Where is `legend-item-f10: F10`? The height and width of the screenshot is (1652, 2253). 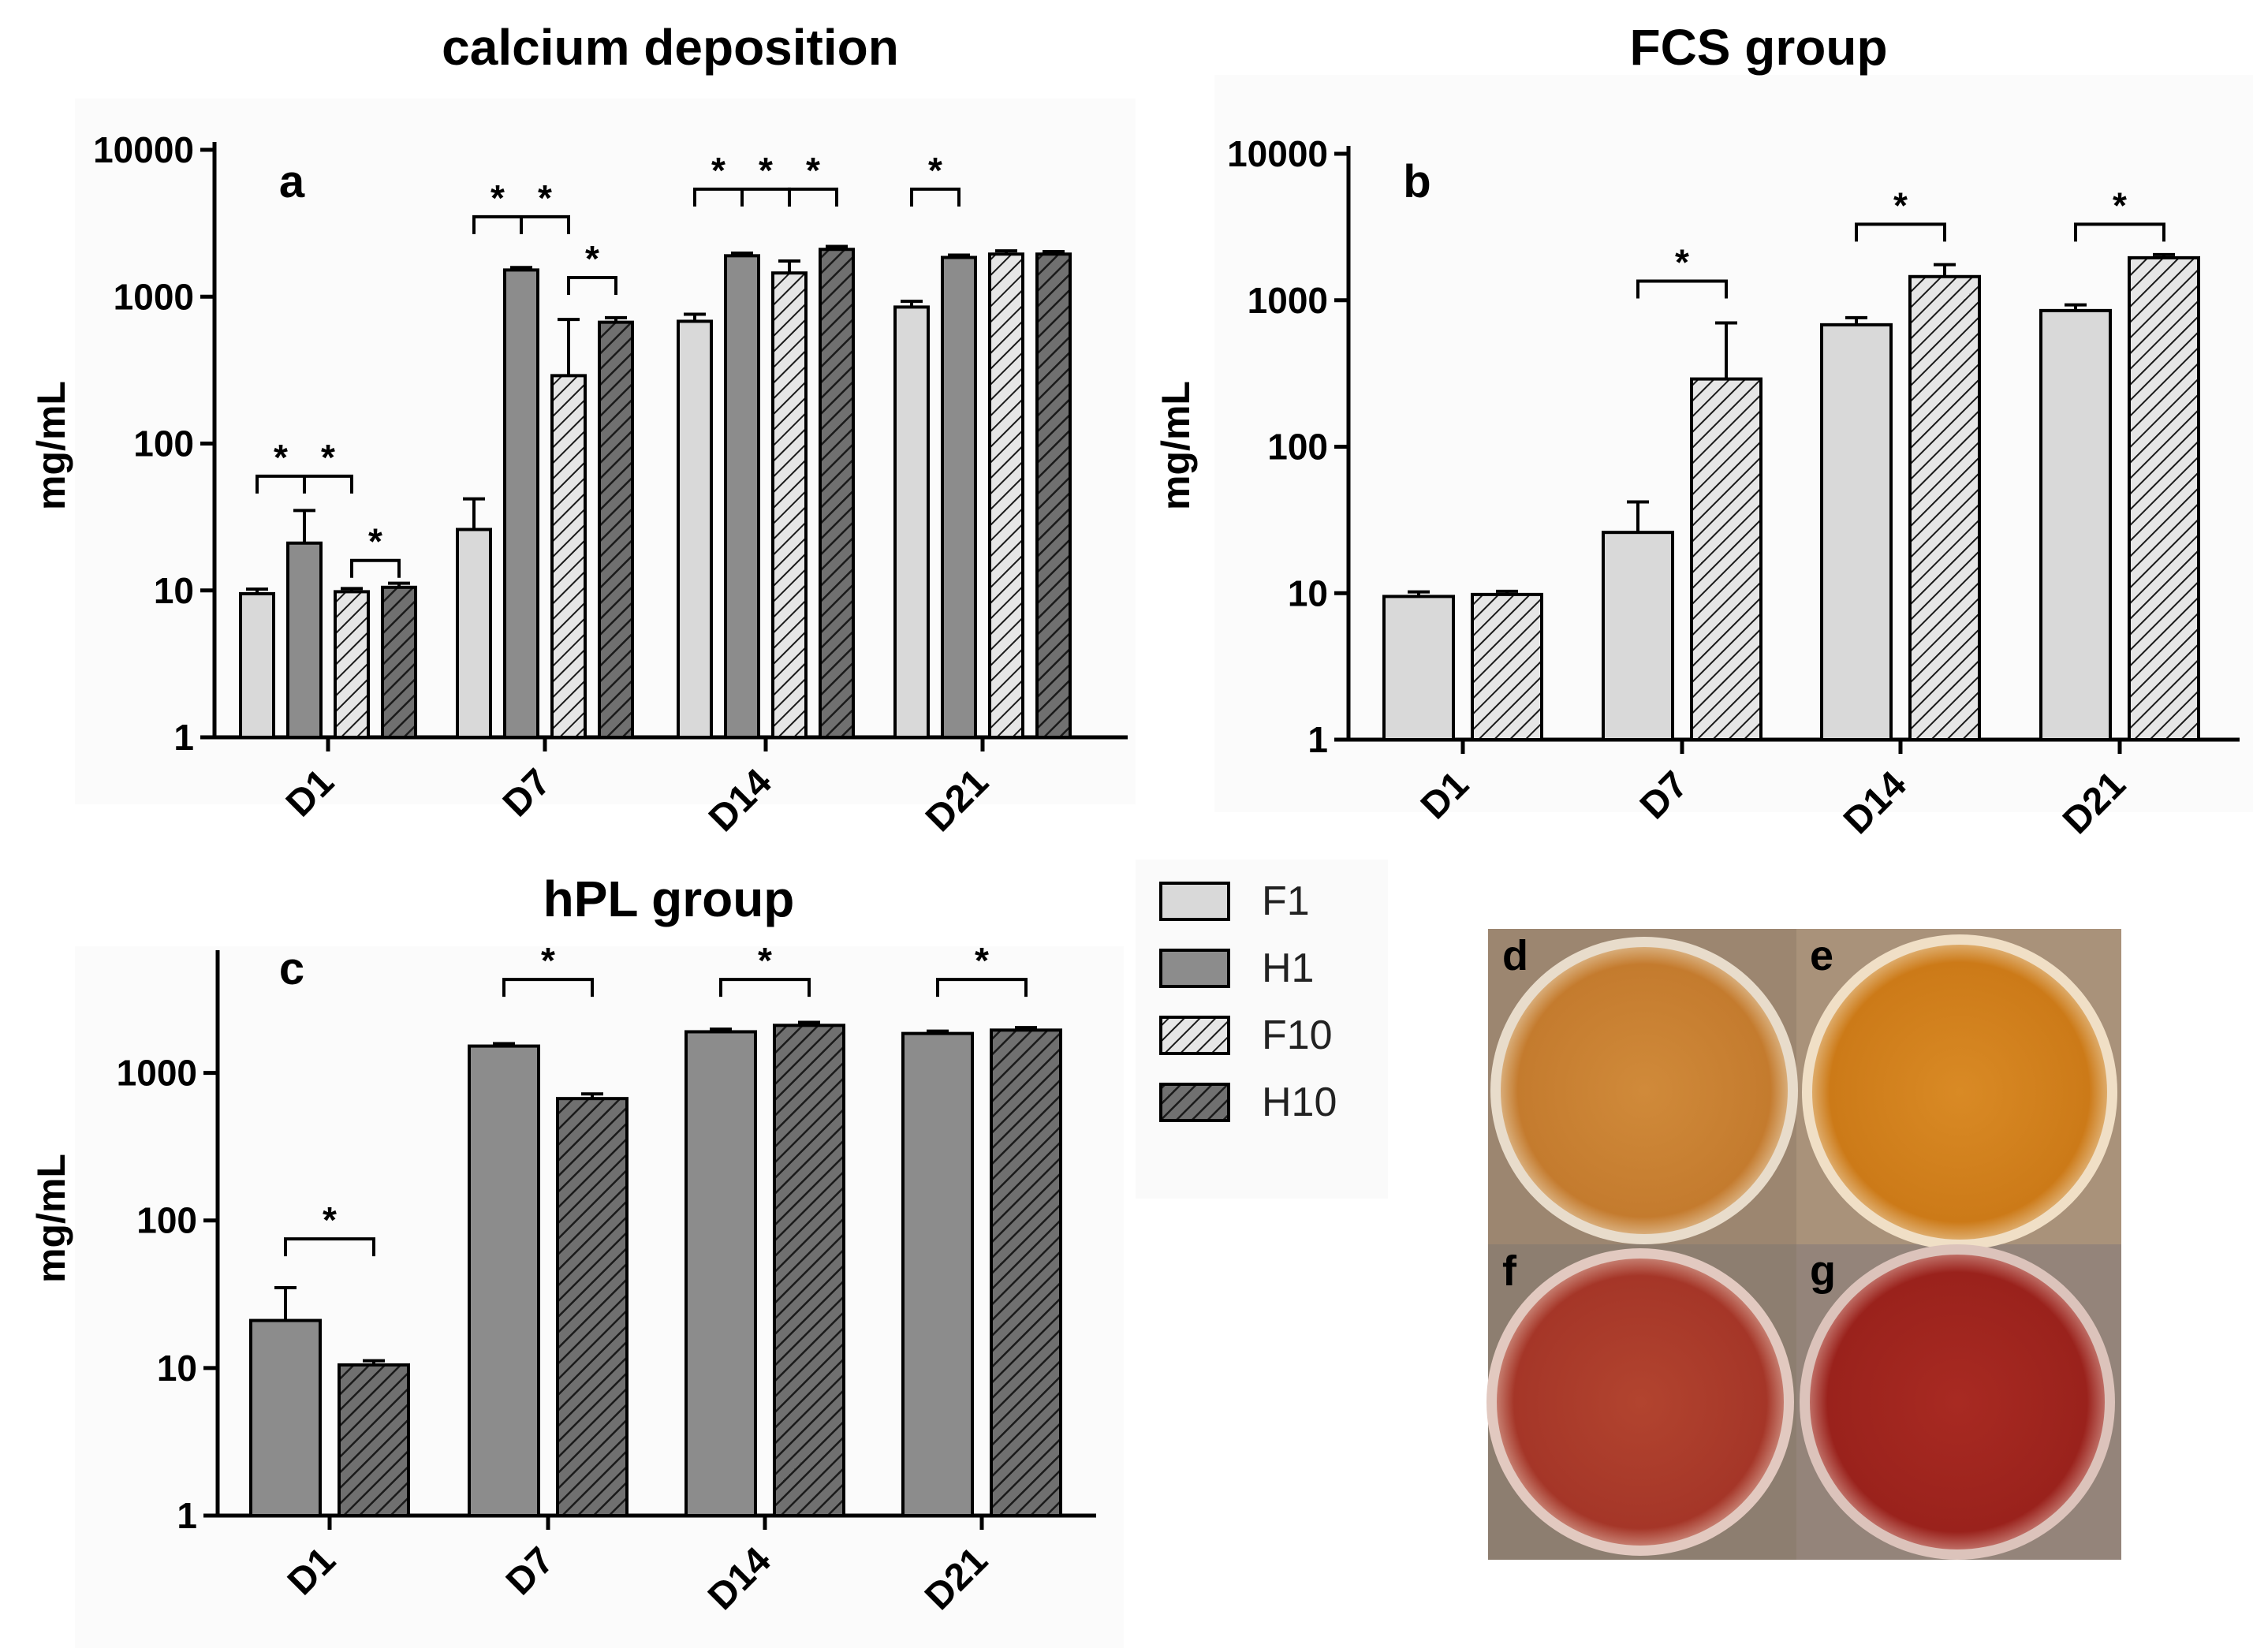 legend-item-f10: F10 is located at coordinates (1246, 1035).